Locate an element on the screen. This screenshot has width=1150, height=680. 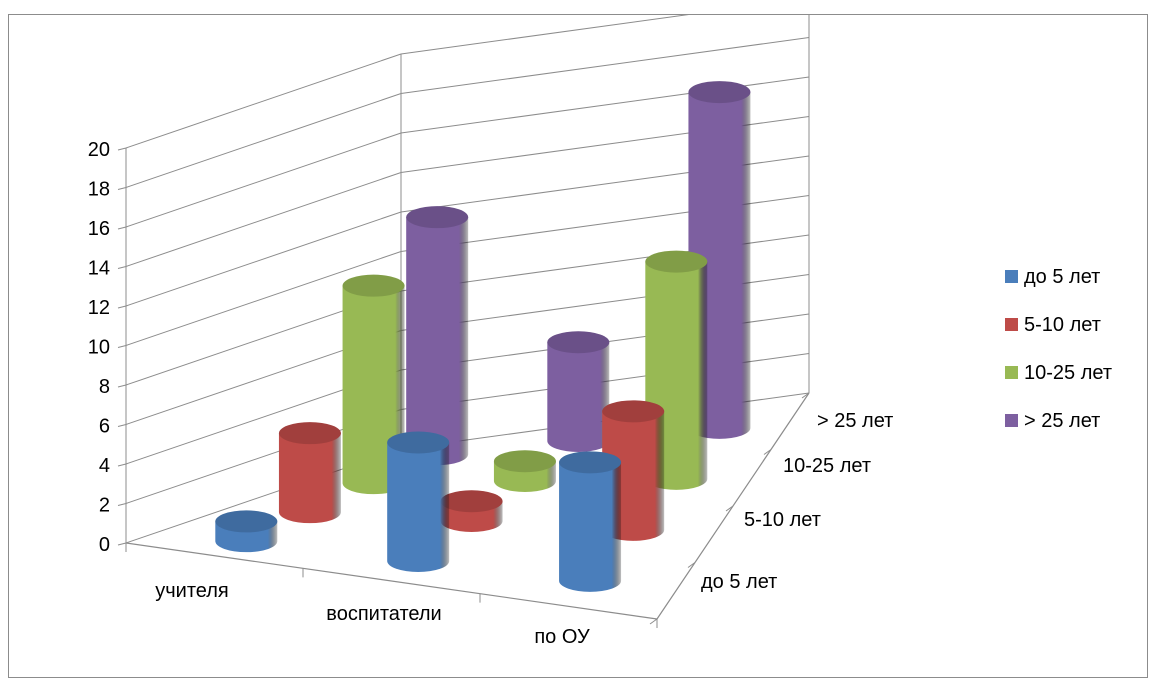
legend-label: > 25 лет is located at coordinates (1062, 421).